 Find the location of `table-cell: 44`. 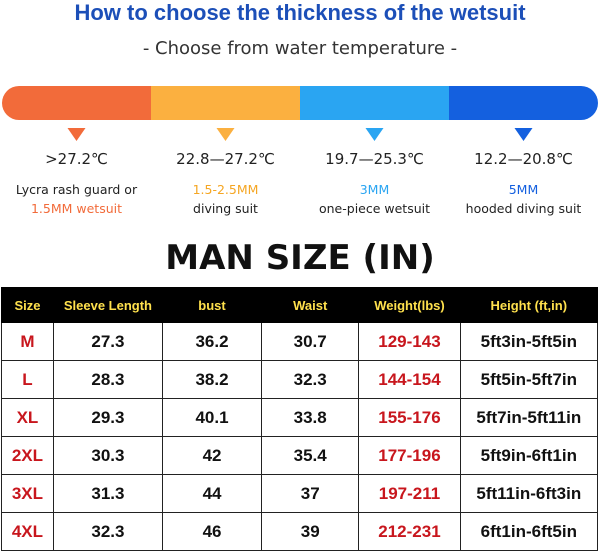

table-cell: 44 is located at coordinates (212, 493).